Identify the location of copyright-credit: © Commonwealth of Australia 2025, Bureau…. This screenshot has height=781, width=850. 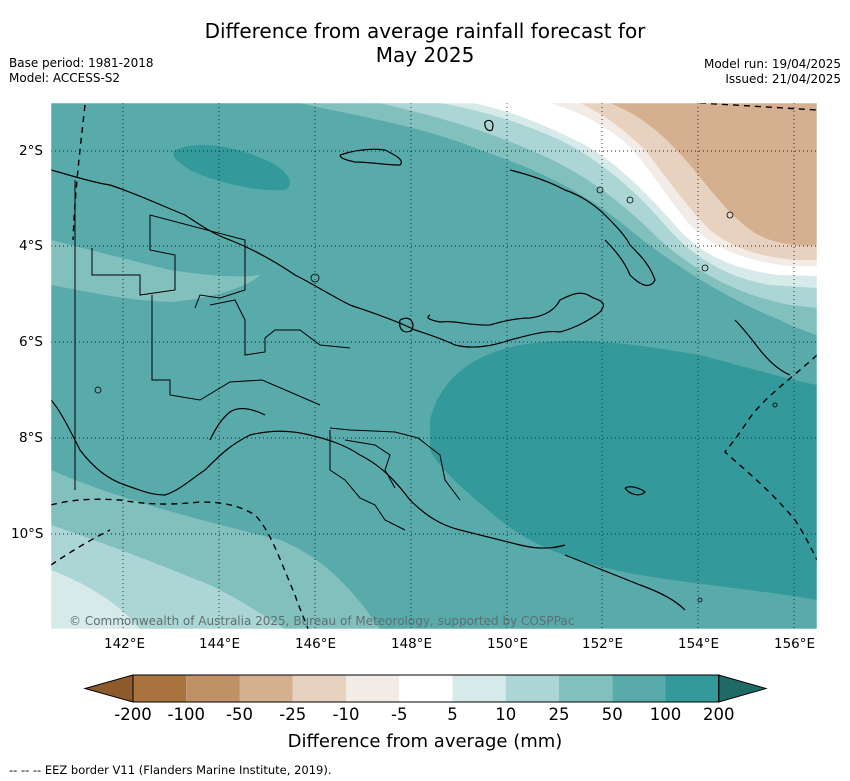
(322, 621).